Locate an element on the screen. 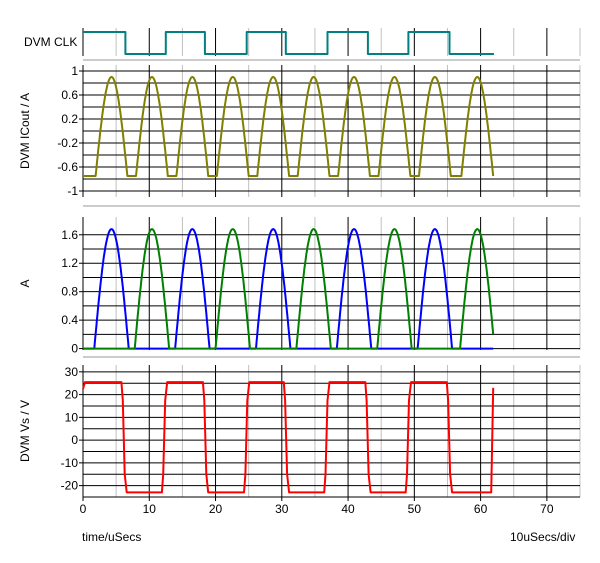 Image resolution: width=600 pixels, height=563 pixels. y-axis-label: A is located at coordinates (25, 283).